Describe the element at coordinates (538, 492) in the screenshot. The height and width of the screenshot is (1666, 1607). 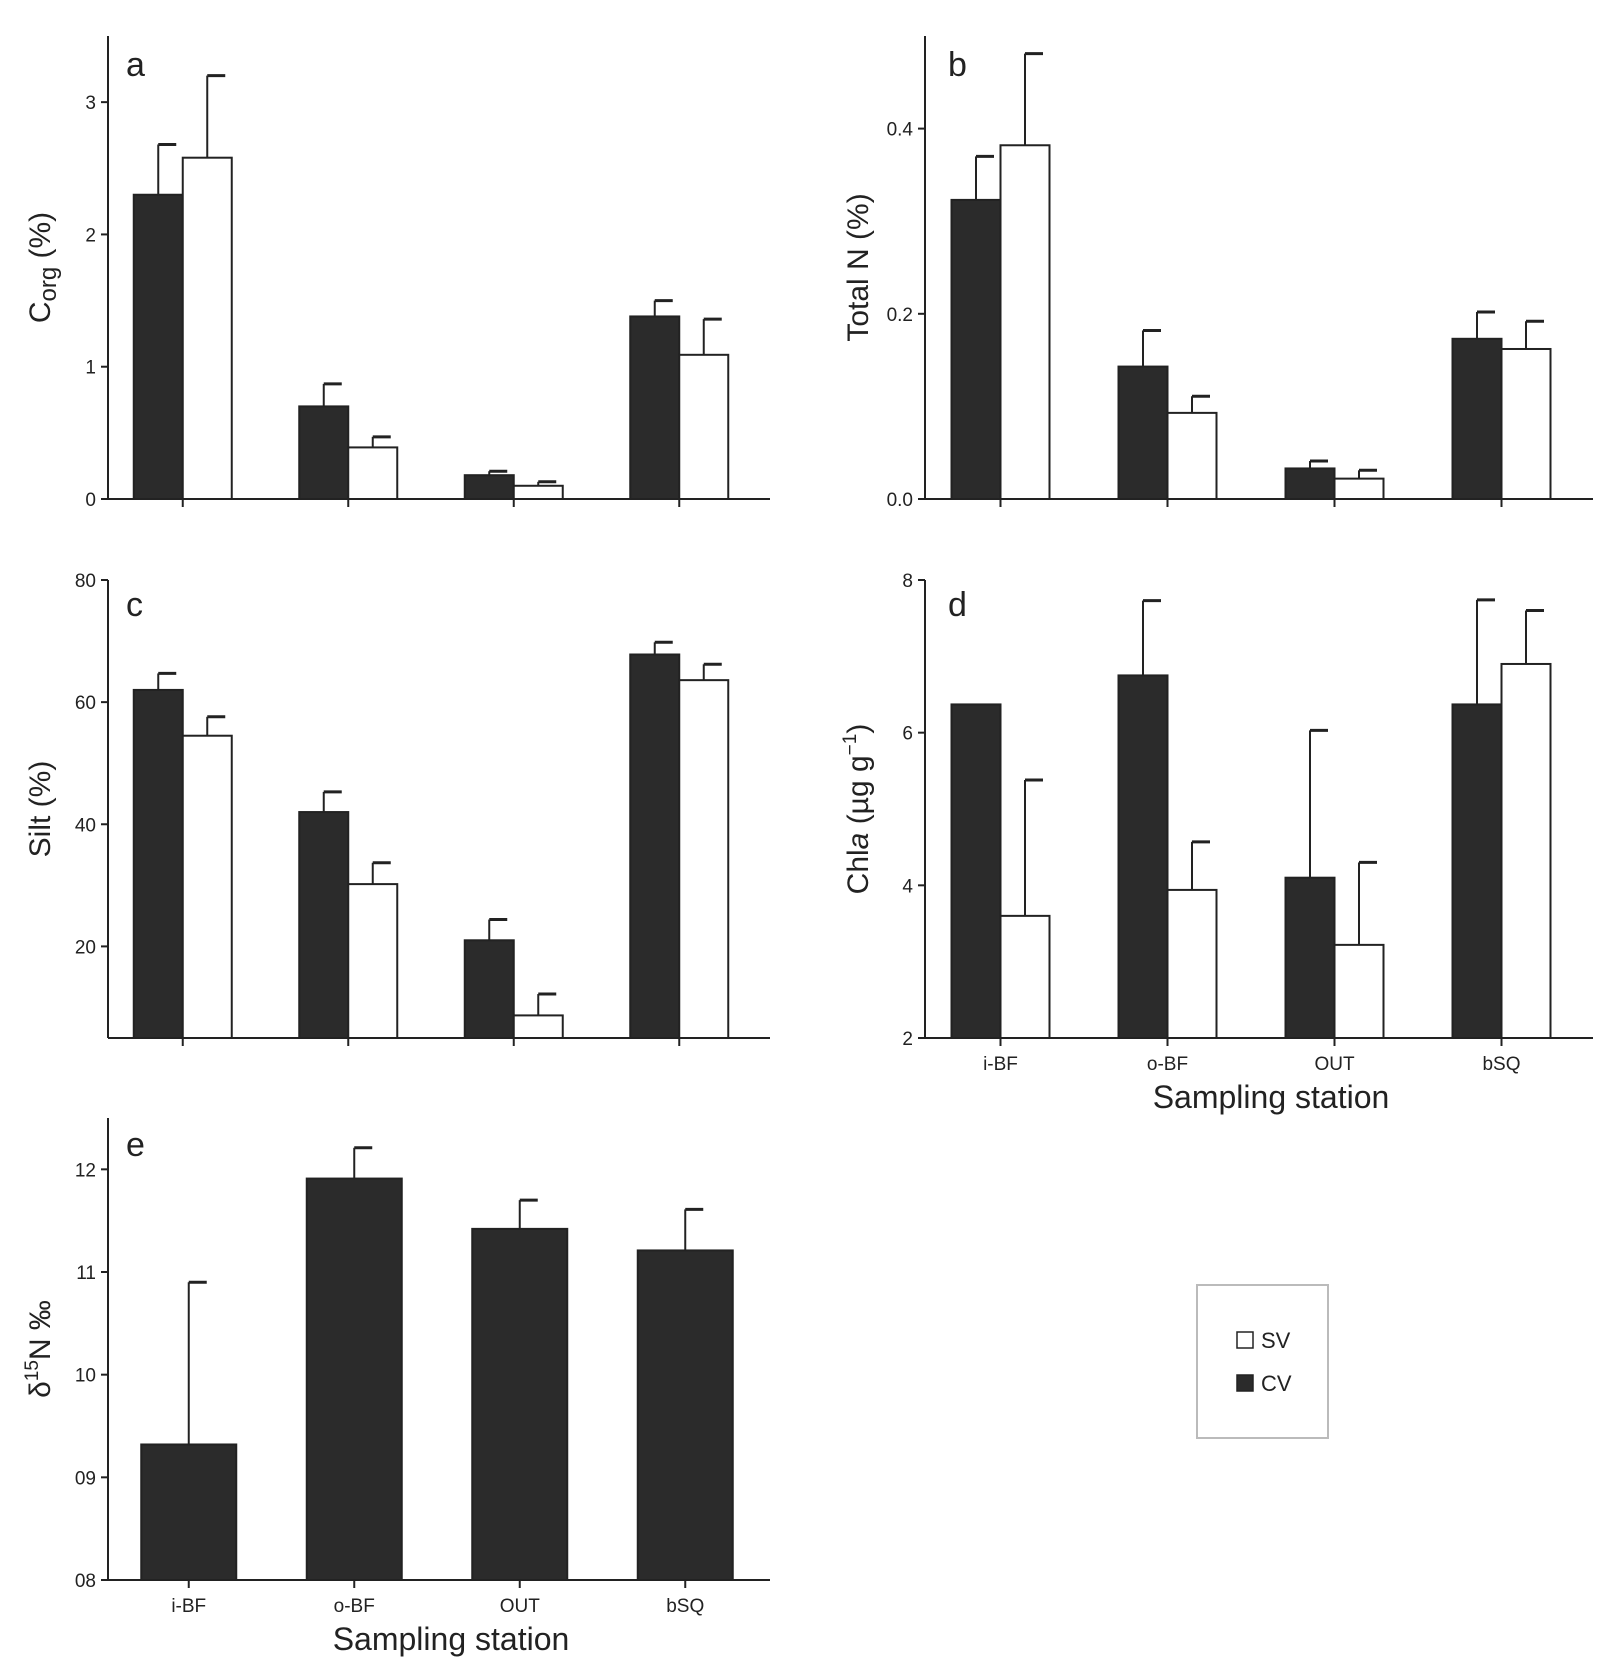
I see `bar-a-sv-OUT` at that location.